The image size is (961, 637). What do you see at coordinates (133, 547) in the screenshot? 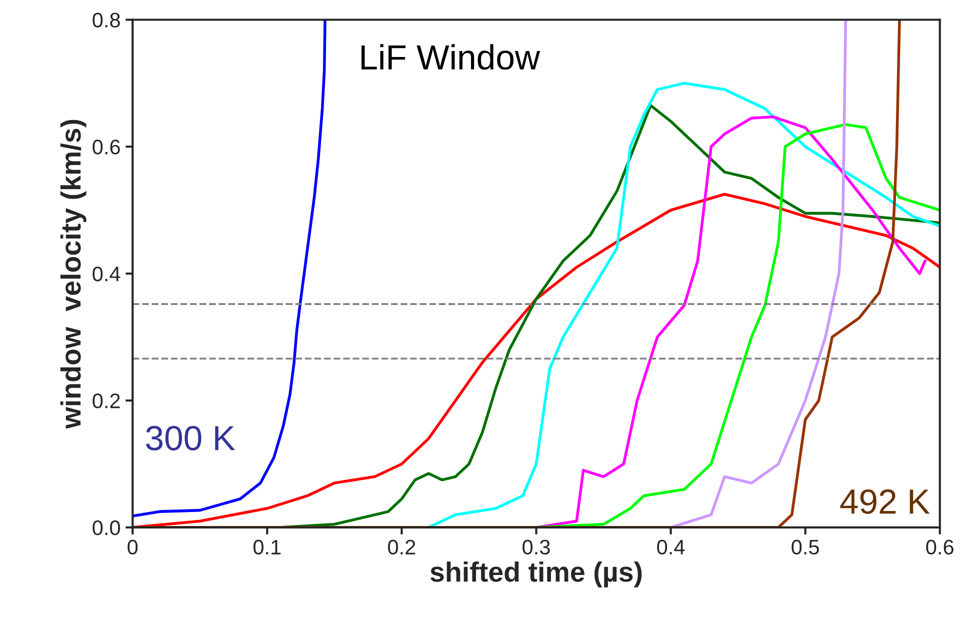
I see `x-tick-label: 0` at bounding box center [133, 547].